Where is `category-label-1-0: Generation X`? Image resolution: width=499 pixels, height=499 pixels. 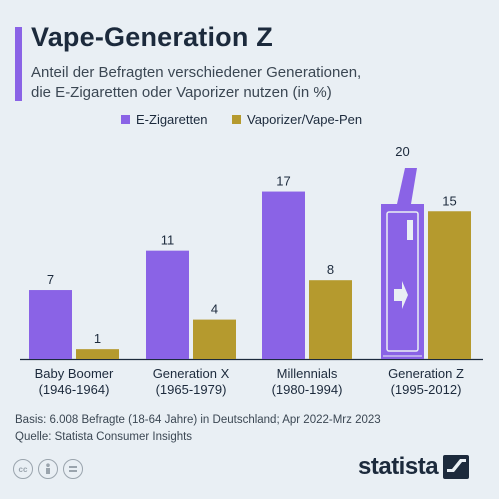
category-label-1-0: Generation X is located at coordinates (191, 373).